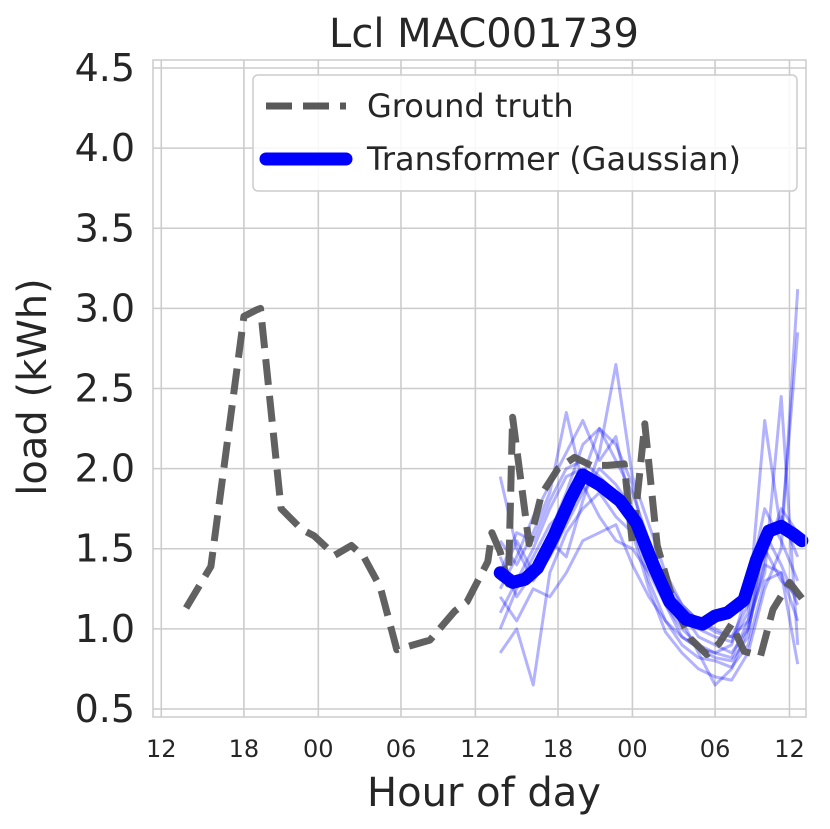 The width and height of the screenshot is (830, 829). Describe the element at coordinates (553, 159) in the screenshot. I see `legend-label-transformer: Transformer (Gaussian)` at that location.